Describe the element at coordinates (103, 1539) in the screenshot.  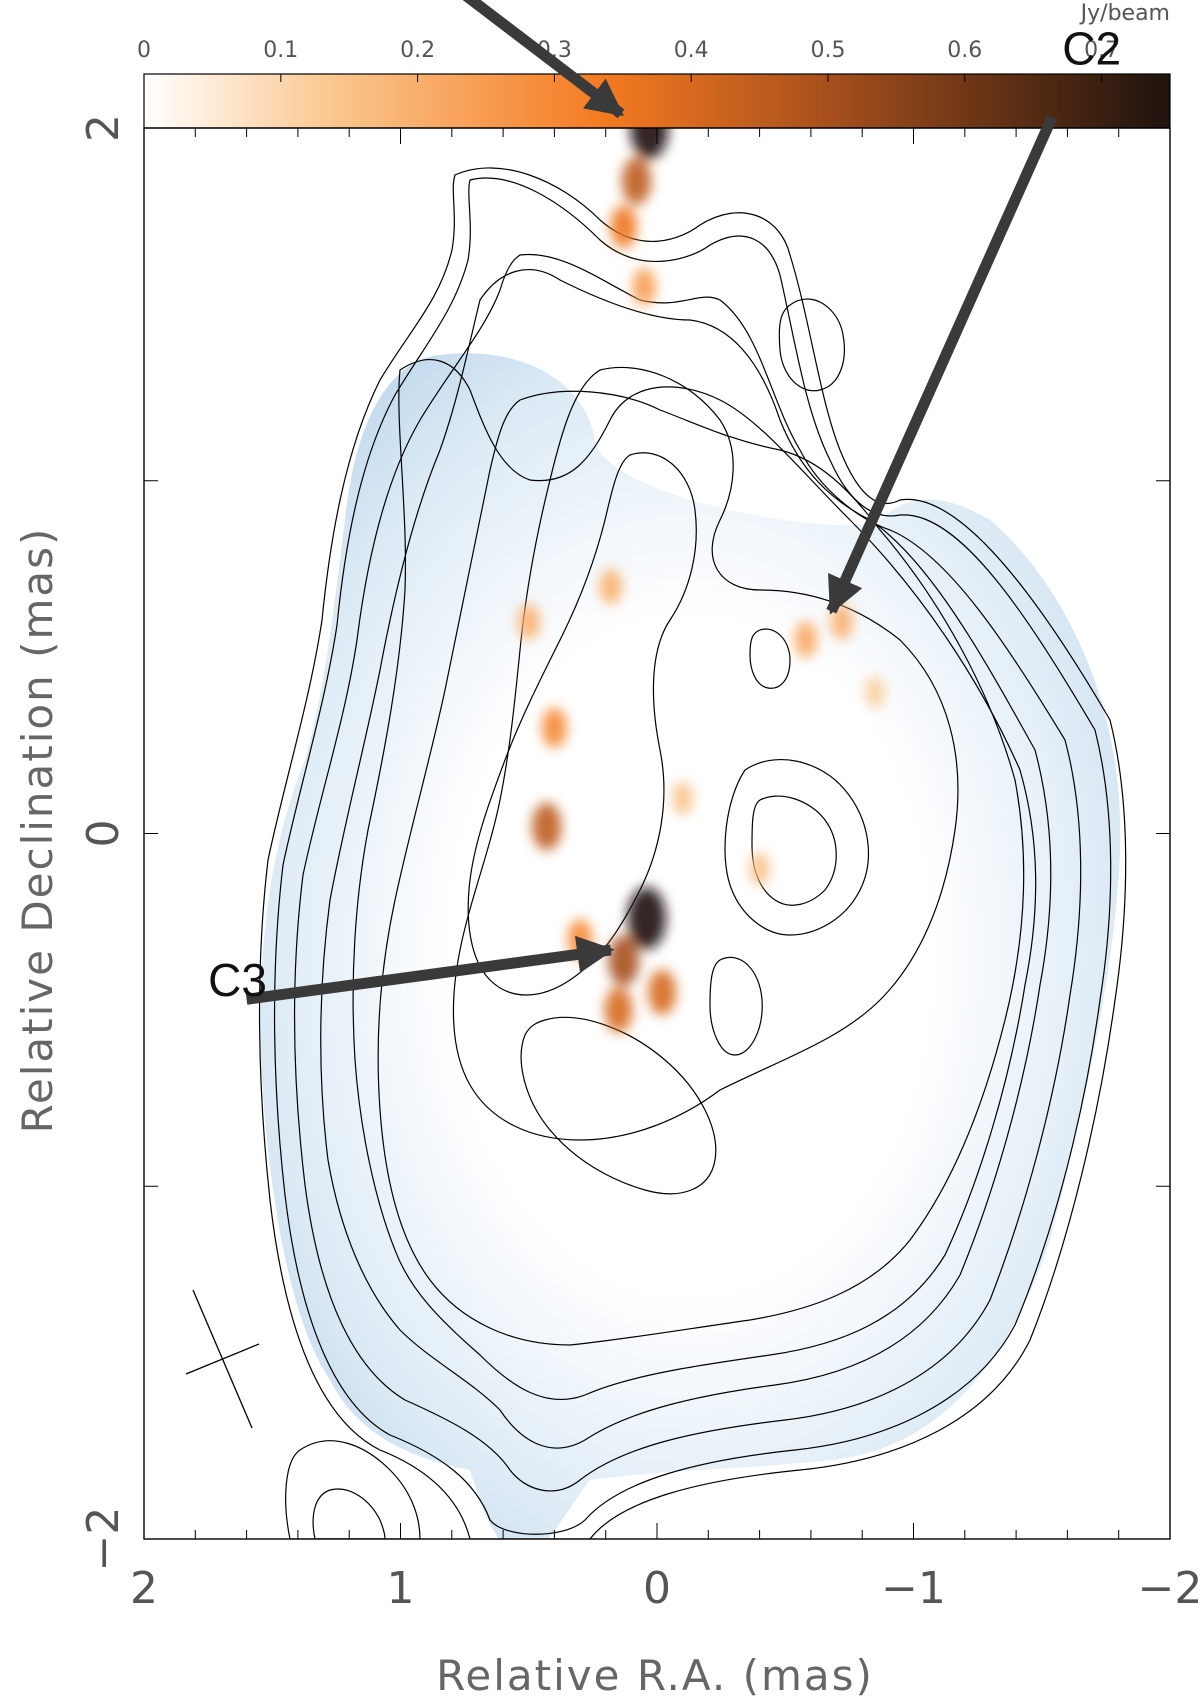
I see `y-tick-label: −2` at that location.